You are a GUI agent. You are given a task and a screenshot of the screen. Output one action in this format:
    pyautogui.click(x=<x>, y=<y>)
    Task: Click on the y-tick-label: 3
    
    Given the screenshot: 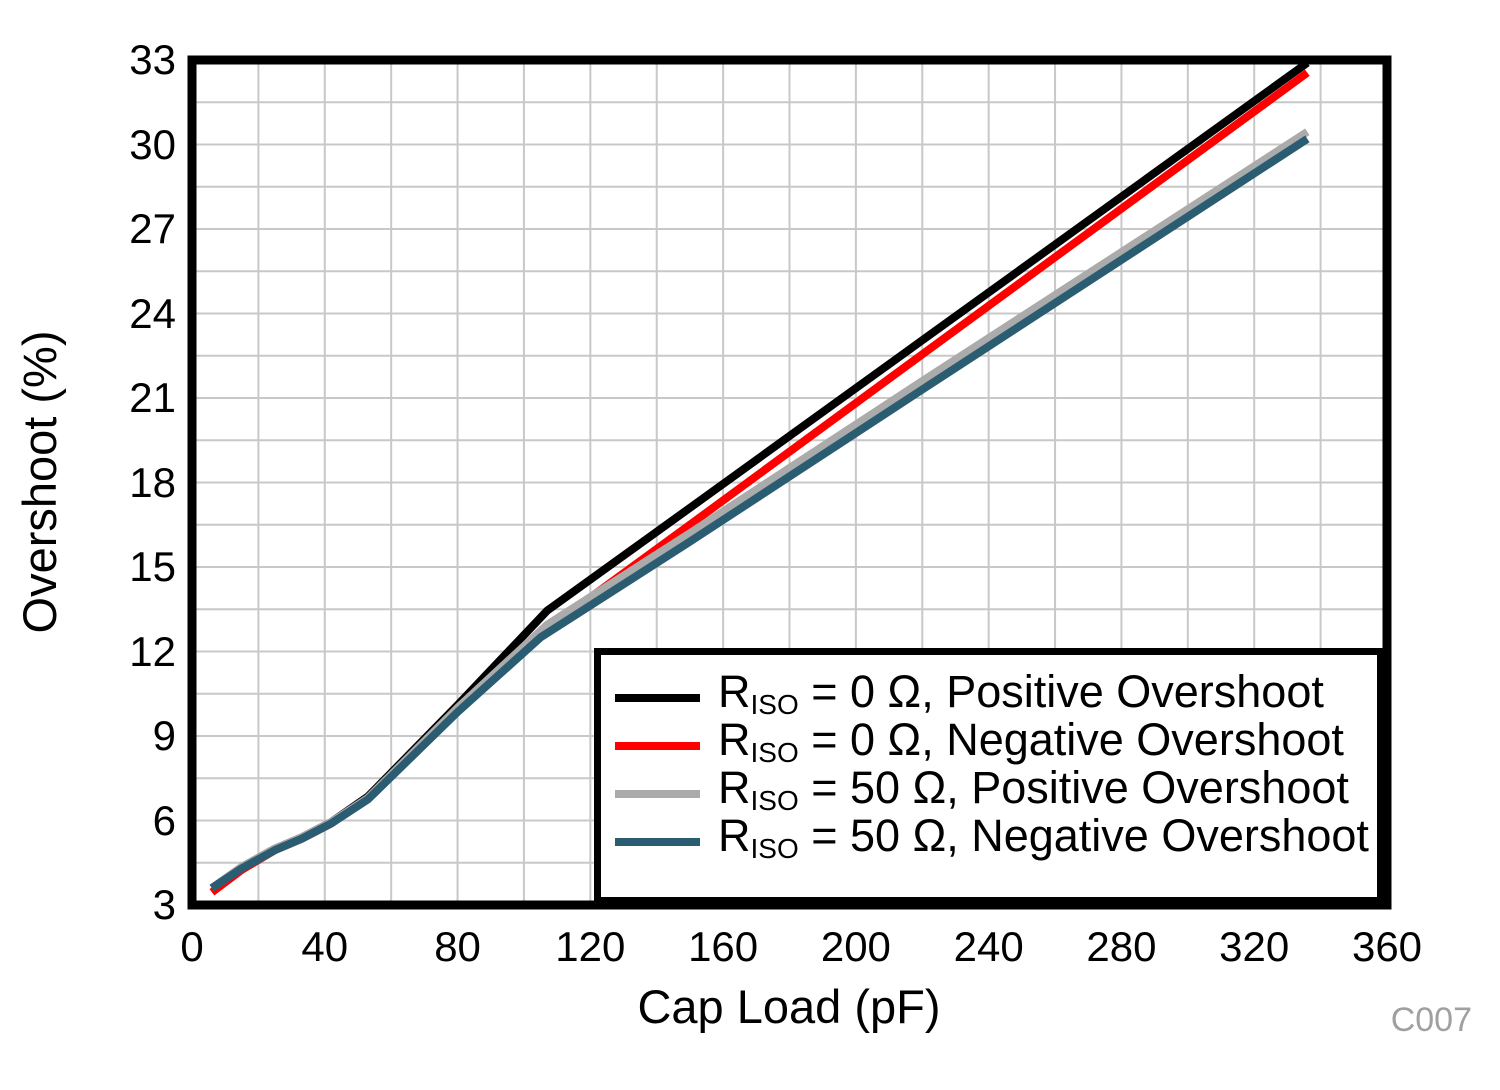 What is the action you would take?
    pyautogui.click(x=164, y=904)
    